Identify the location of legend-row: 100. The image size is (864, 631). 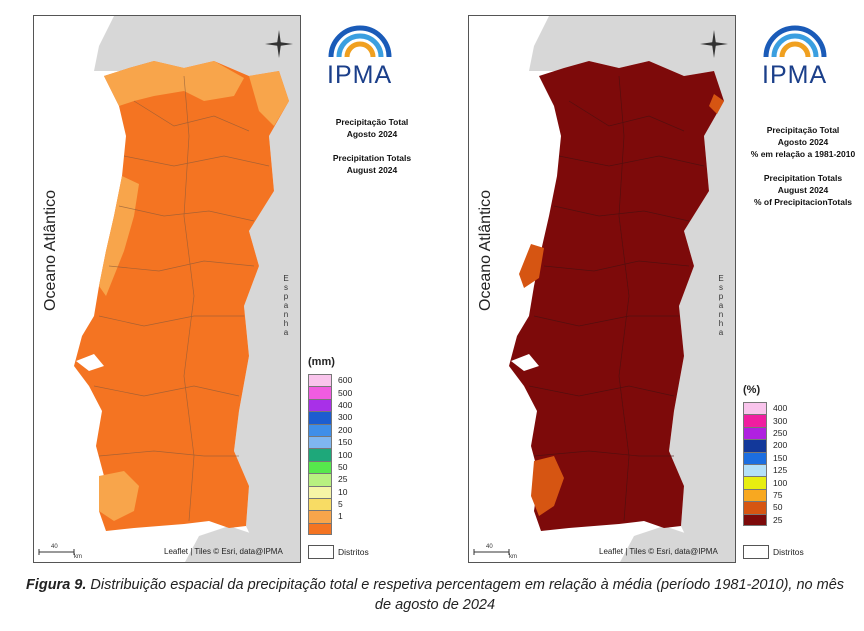
(765, 482).